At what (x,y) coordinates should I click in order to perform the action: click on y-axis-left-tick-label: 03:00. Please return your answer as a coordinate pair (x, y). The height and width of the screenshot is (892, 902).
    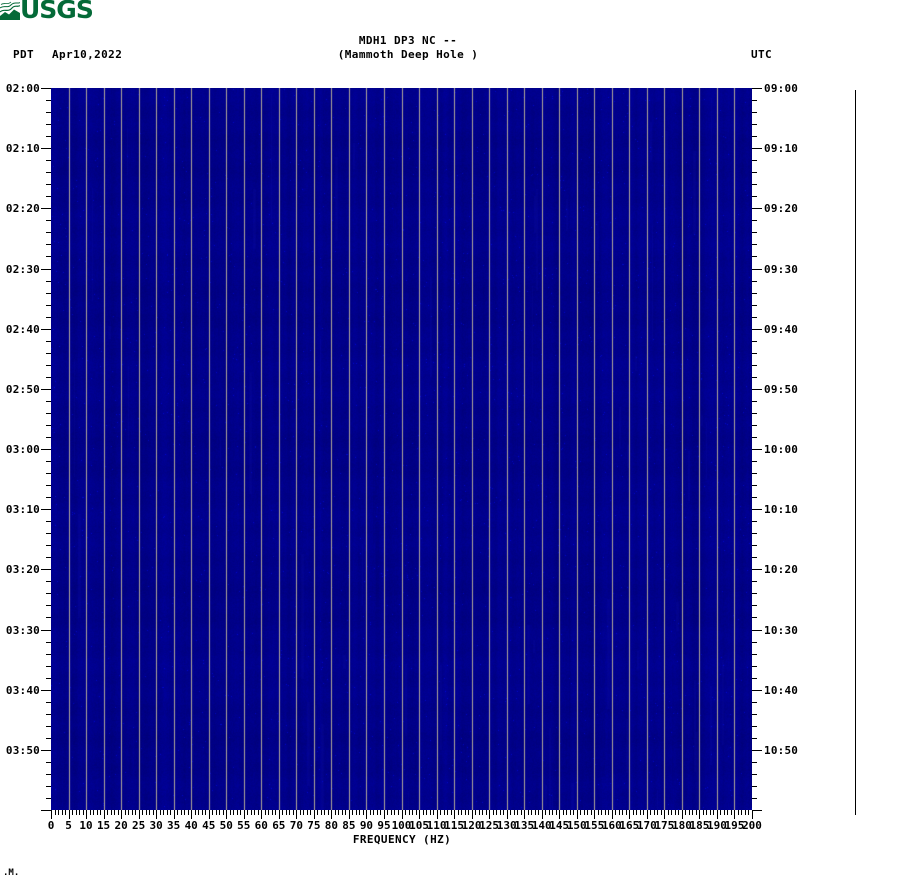
    Looking at the image, I should click on (22, 449).